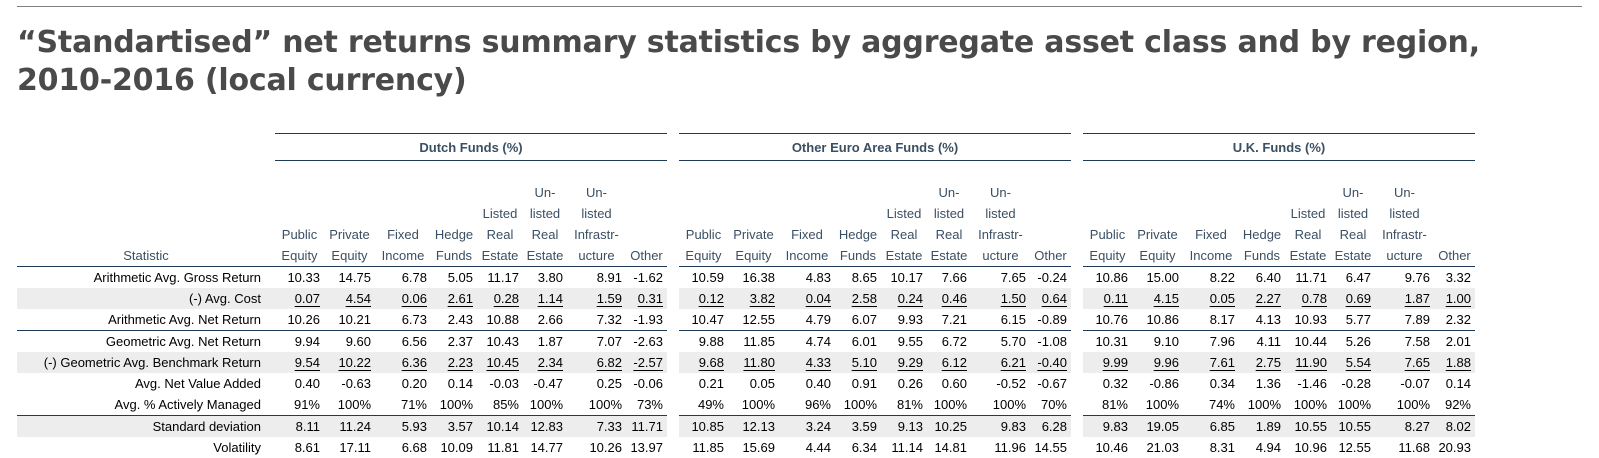 The height and width of the screenshot is (458, 1599). I want to click on table-cell: 0.05, so click(1211, 298).